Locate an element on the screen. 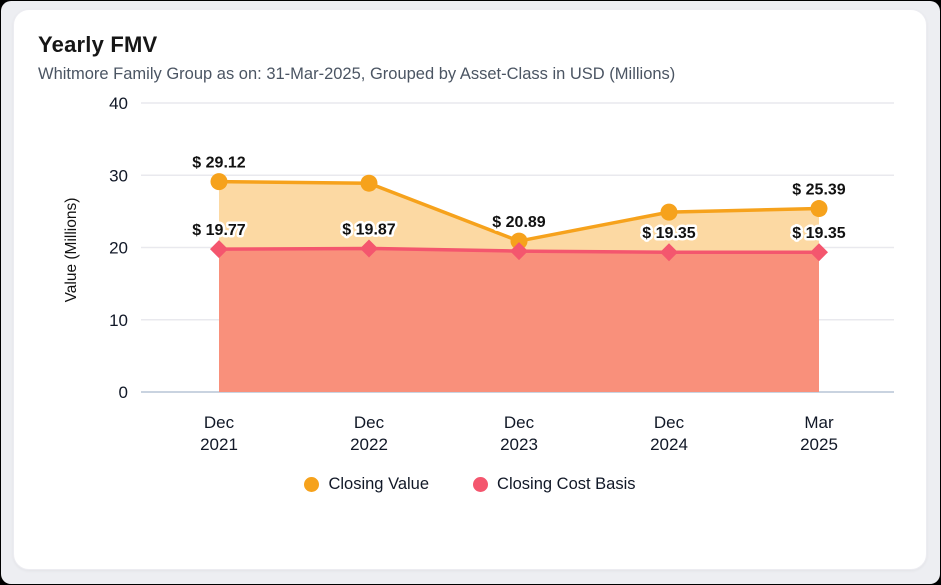 The height and width of the screenshot is (585, 941). marker-closing-cost-basis-dec-2024 is located at coordinates (669, 252).